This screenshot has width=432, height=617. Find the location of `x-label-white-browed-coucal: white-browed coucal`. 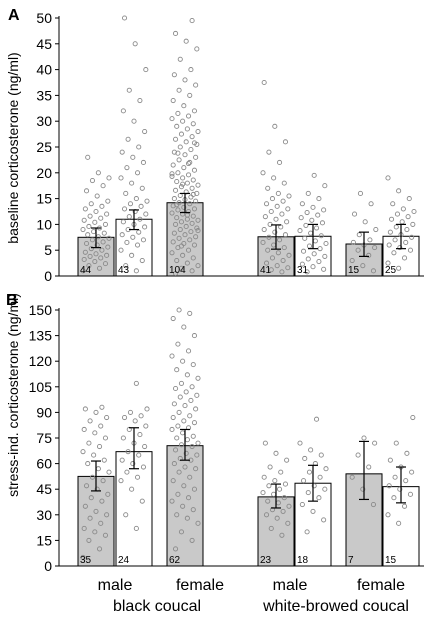

x-label-white-browed-coucal: white-browed coucal is located at coordinates (335, 606).